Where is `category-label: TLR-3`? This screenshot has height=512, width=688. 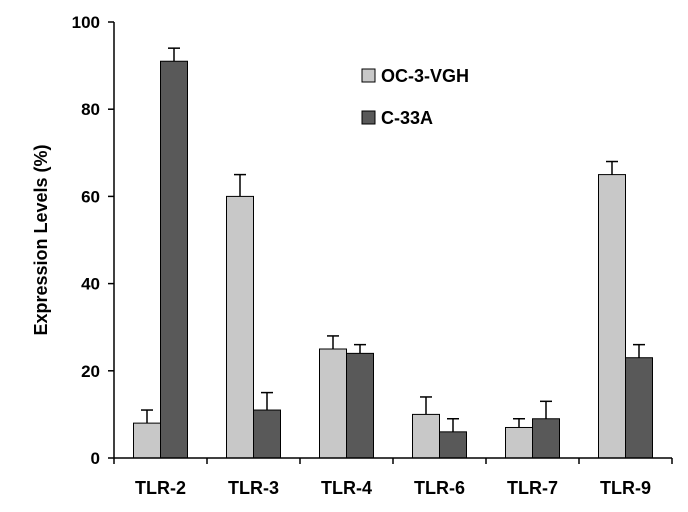
category-label: TLR-3 is located at coordinates (253, 488).